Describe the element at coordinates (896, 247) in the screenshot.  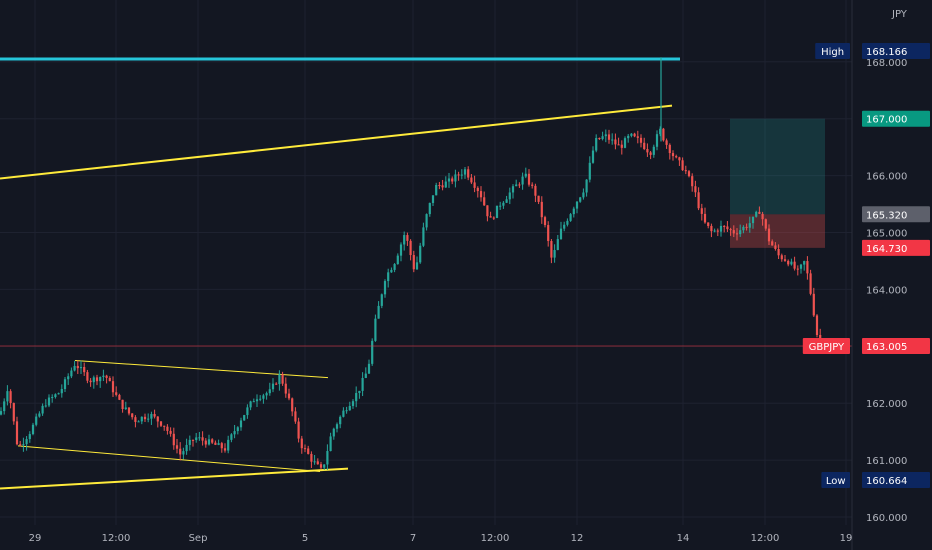
I see `stop-loss-tag: 164.730` at that location.